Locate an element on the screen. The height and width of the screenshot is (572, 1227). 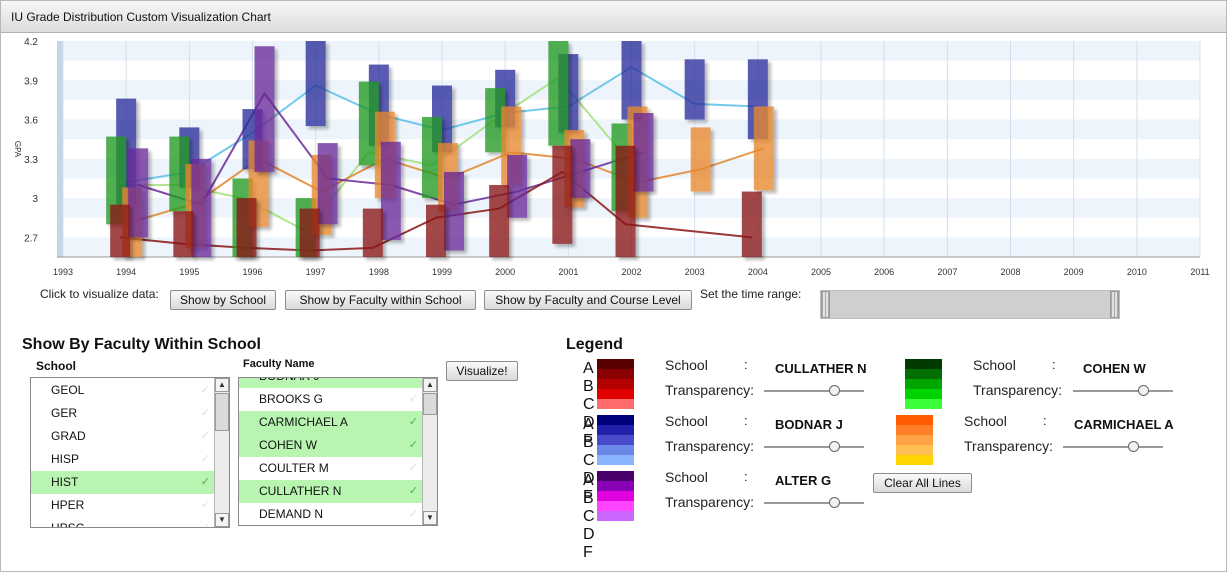
school-list-item: HPSC ✓ is located at coordinates (122, 522).